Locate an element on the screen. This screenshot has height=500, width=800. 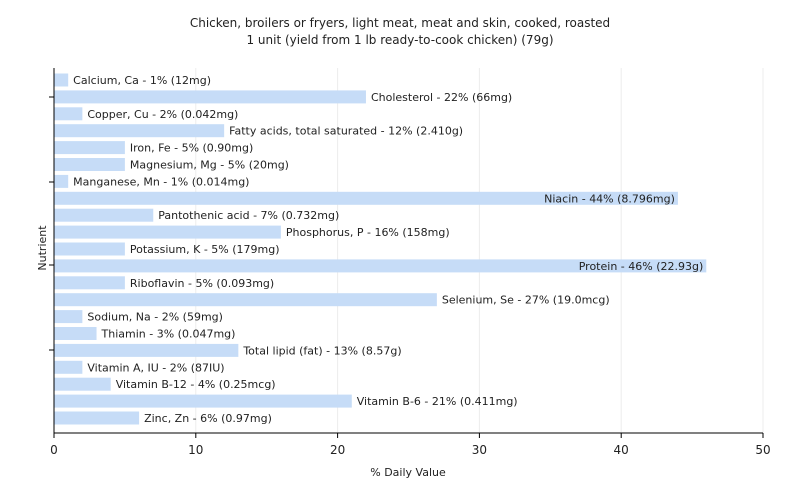
x-tick-label: 30 is located at coordinates (479, 450).